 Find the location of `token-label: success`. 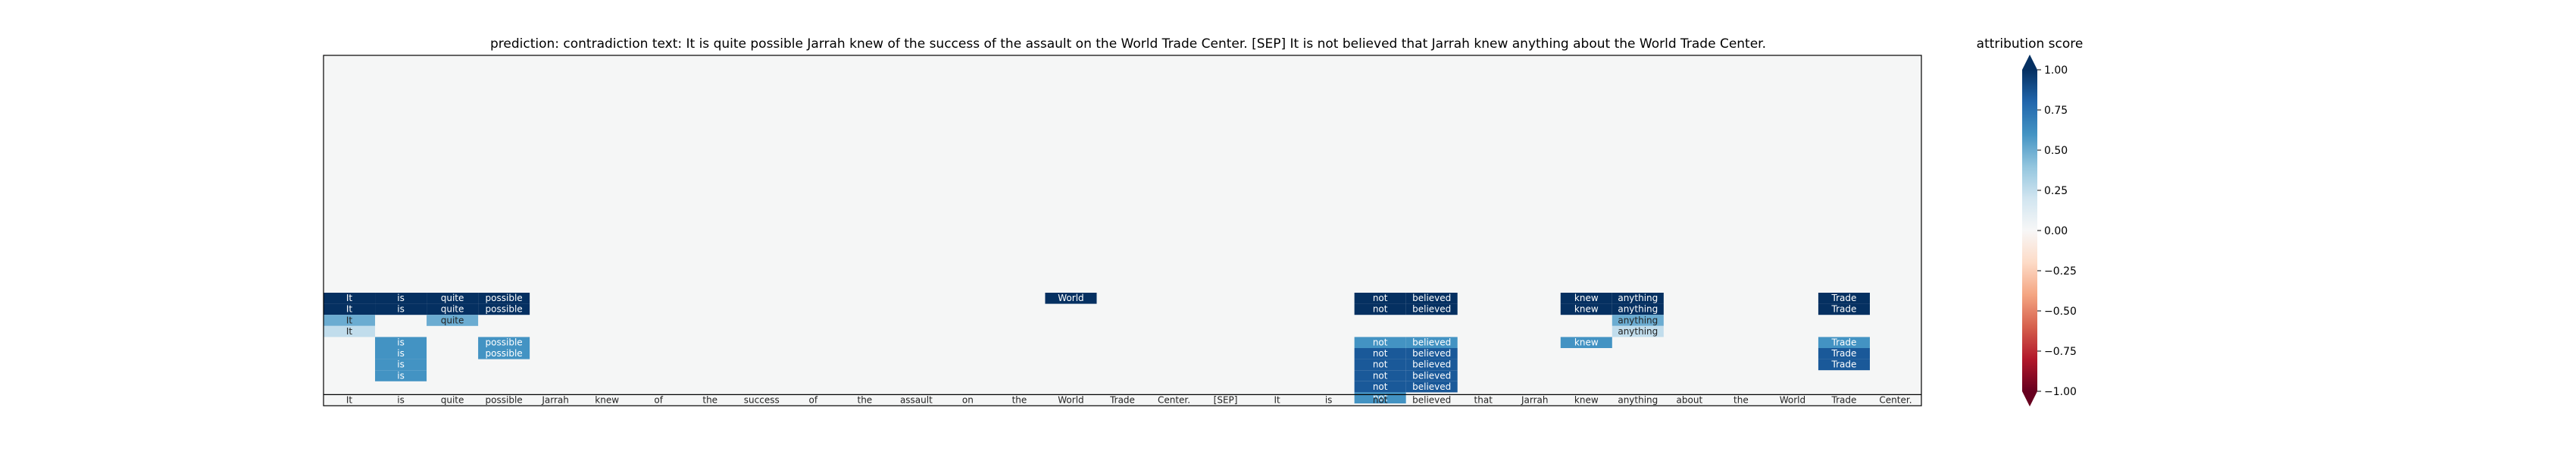

token-label: success is located at coordinates (762, 400).